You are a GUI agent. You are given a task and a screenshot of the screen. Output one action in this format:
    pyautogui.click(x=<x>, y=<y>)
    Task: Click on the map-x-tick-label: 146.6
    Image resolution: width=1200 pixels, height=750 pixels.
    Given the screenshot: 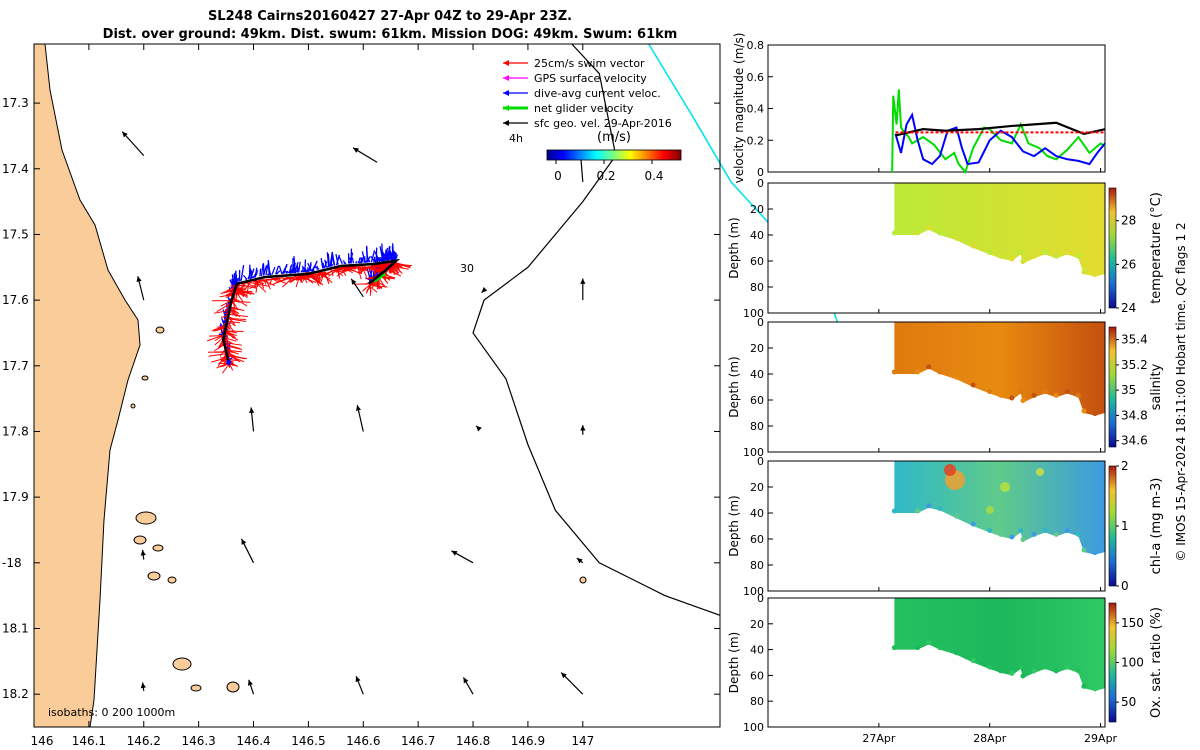 What is the action you would take?
    pyautogui.click(x=363, y=741)
    